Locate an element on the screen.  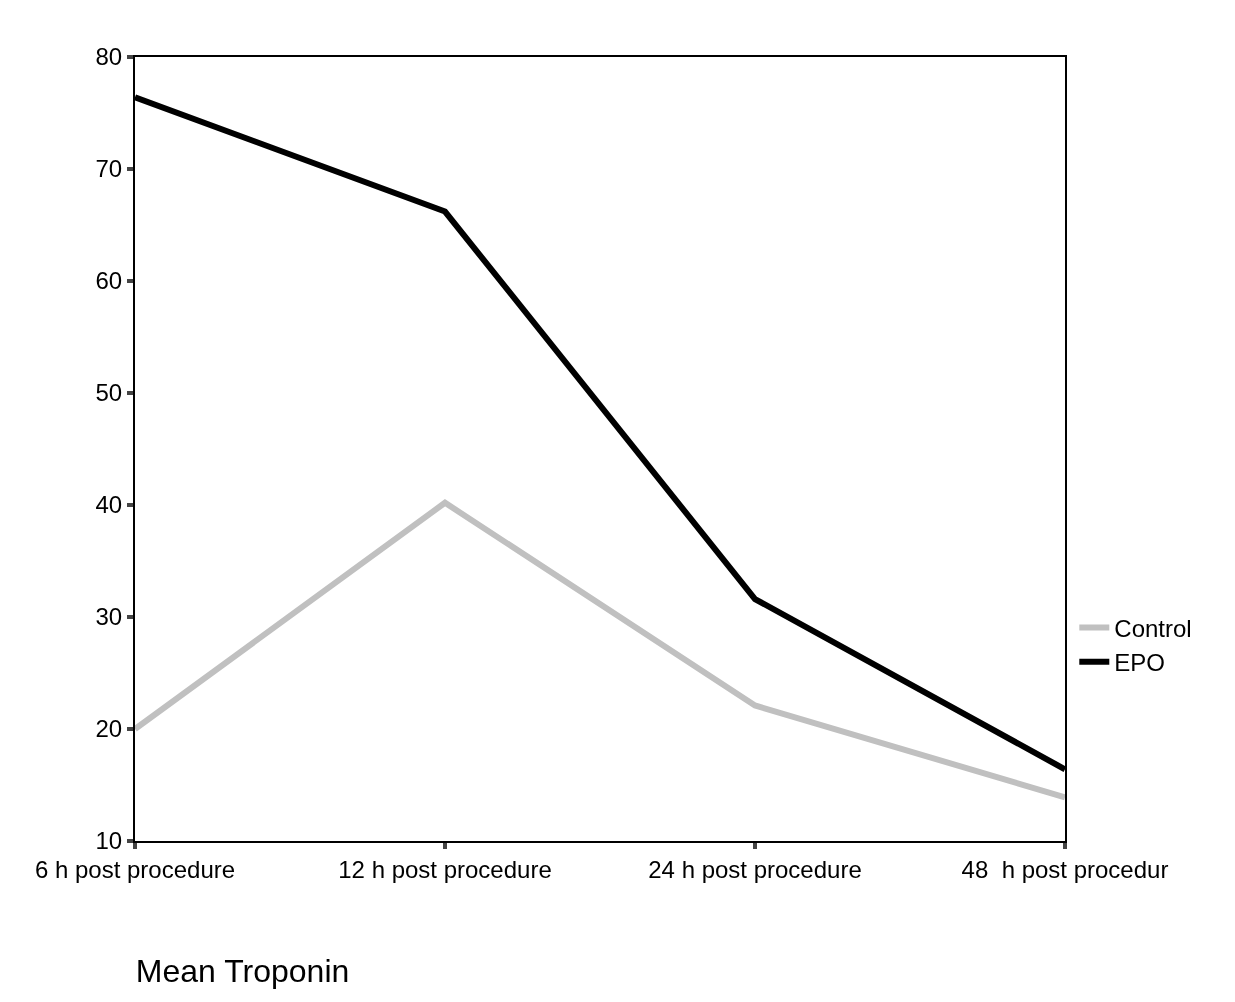
y-tick-label: 40 is located at coordinates (109, 505).